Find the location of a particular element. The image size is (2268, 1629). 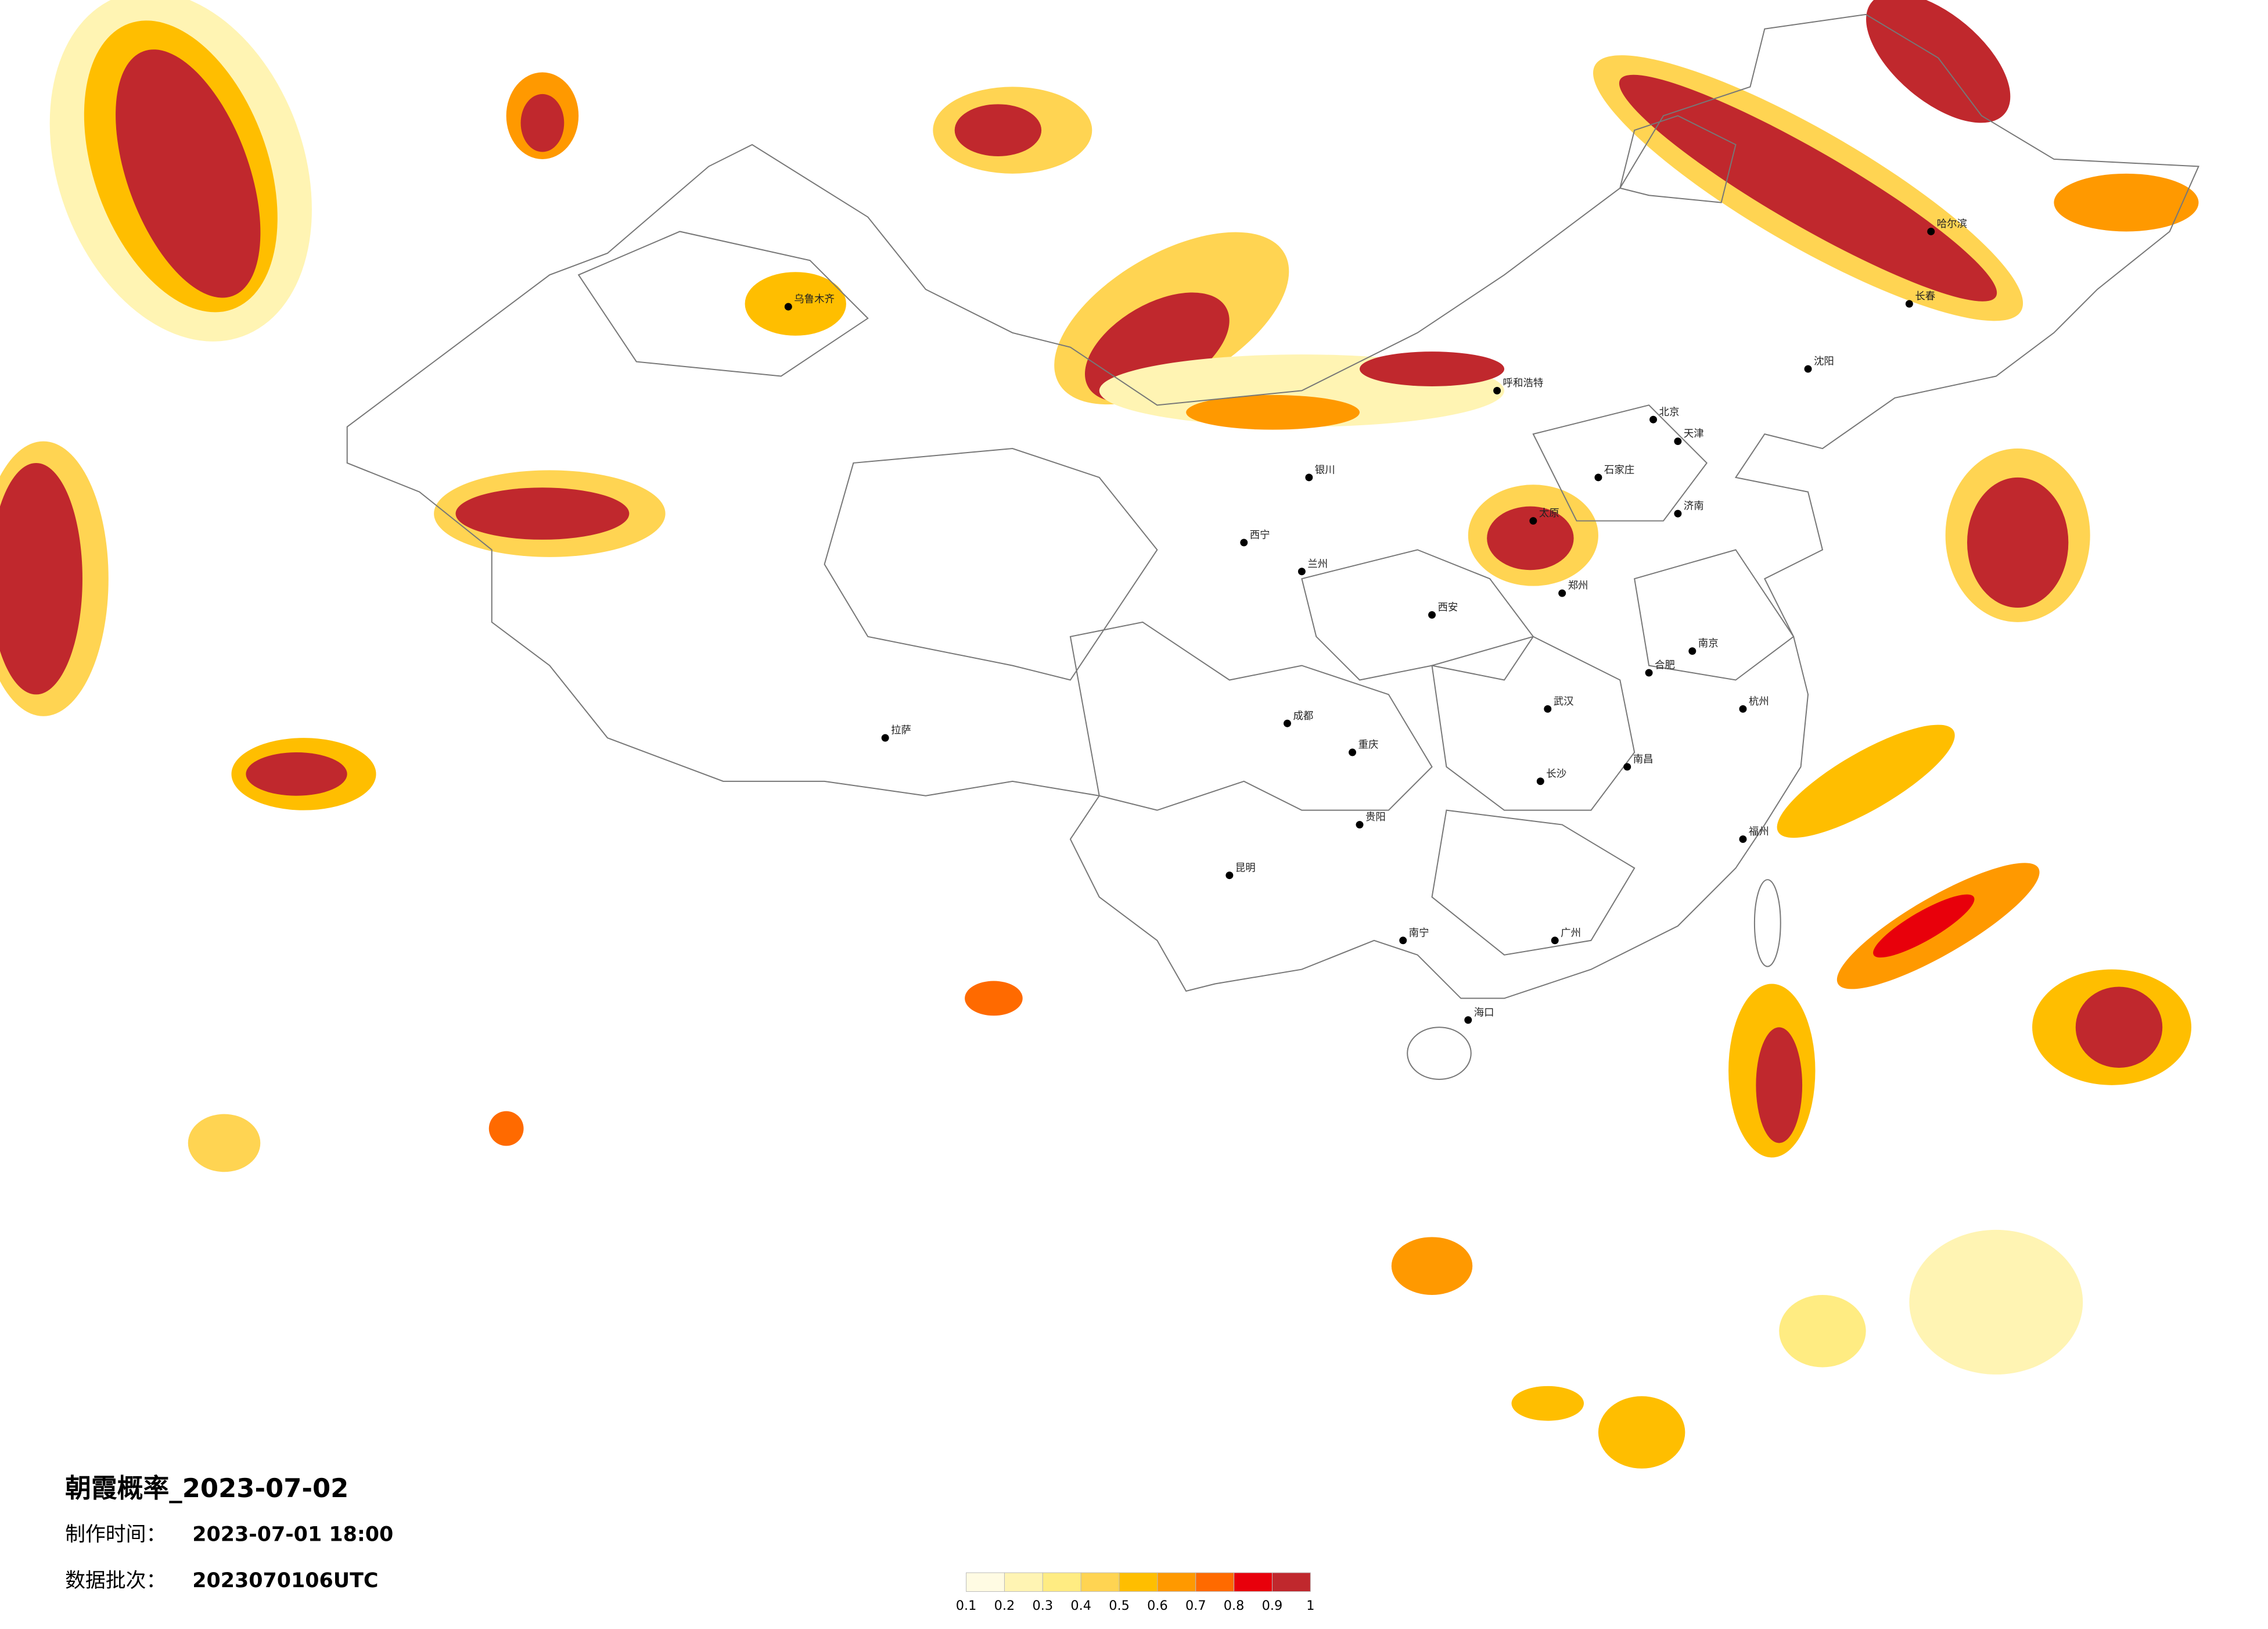

city-label: 北京 is located at coordinates (1669, 412).